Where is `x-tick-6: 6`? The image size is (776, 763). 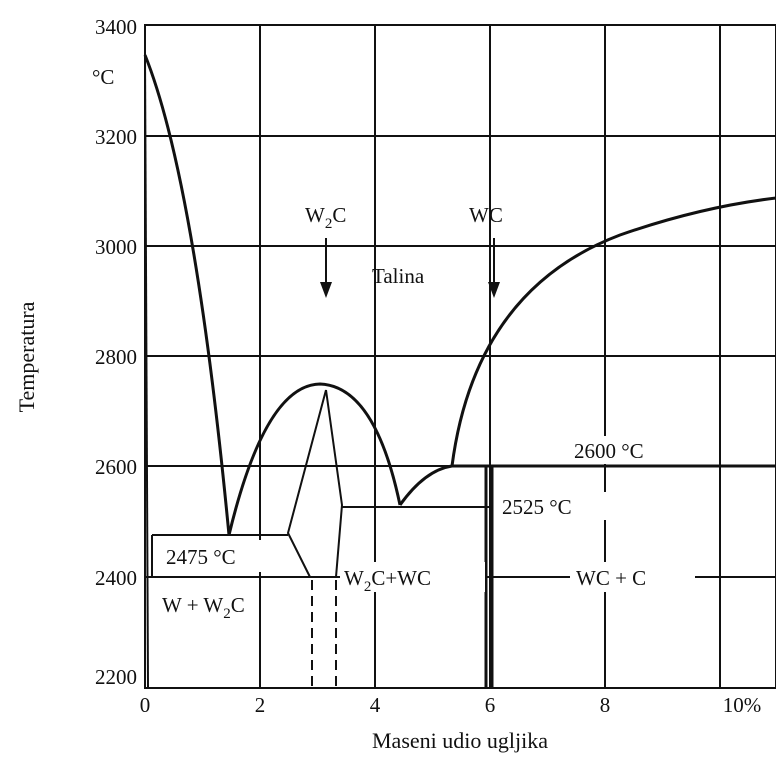 x-tick-6: 6 is located at coordinates (490, 705).